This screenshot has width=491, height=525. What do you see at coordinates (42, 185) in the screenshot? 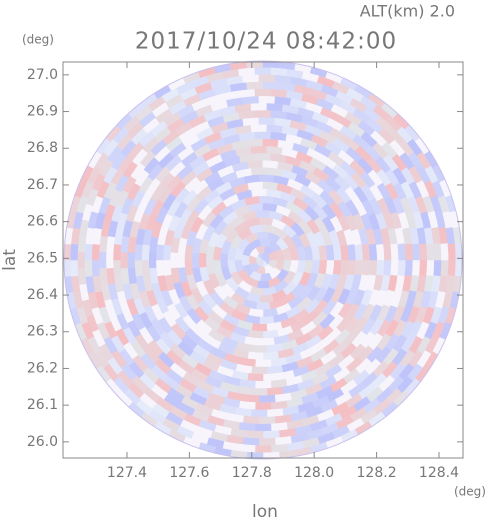
I see `y-tick-label: 26.7` at bounding box center [42, 185].